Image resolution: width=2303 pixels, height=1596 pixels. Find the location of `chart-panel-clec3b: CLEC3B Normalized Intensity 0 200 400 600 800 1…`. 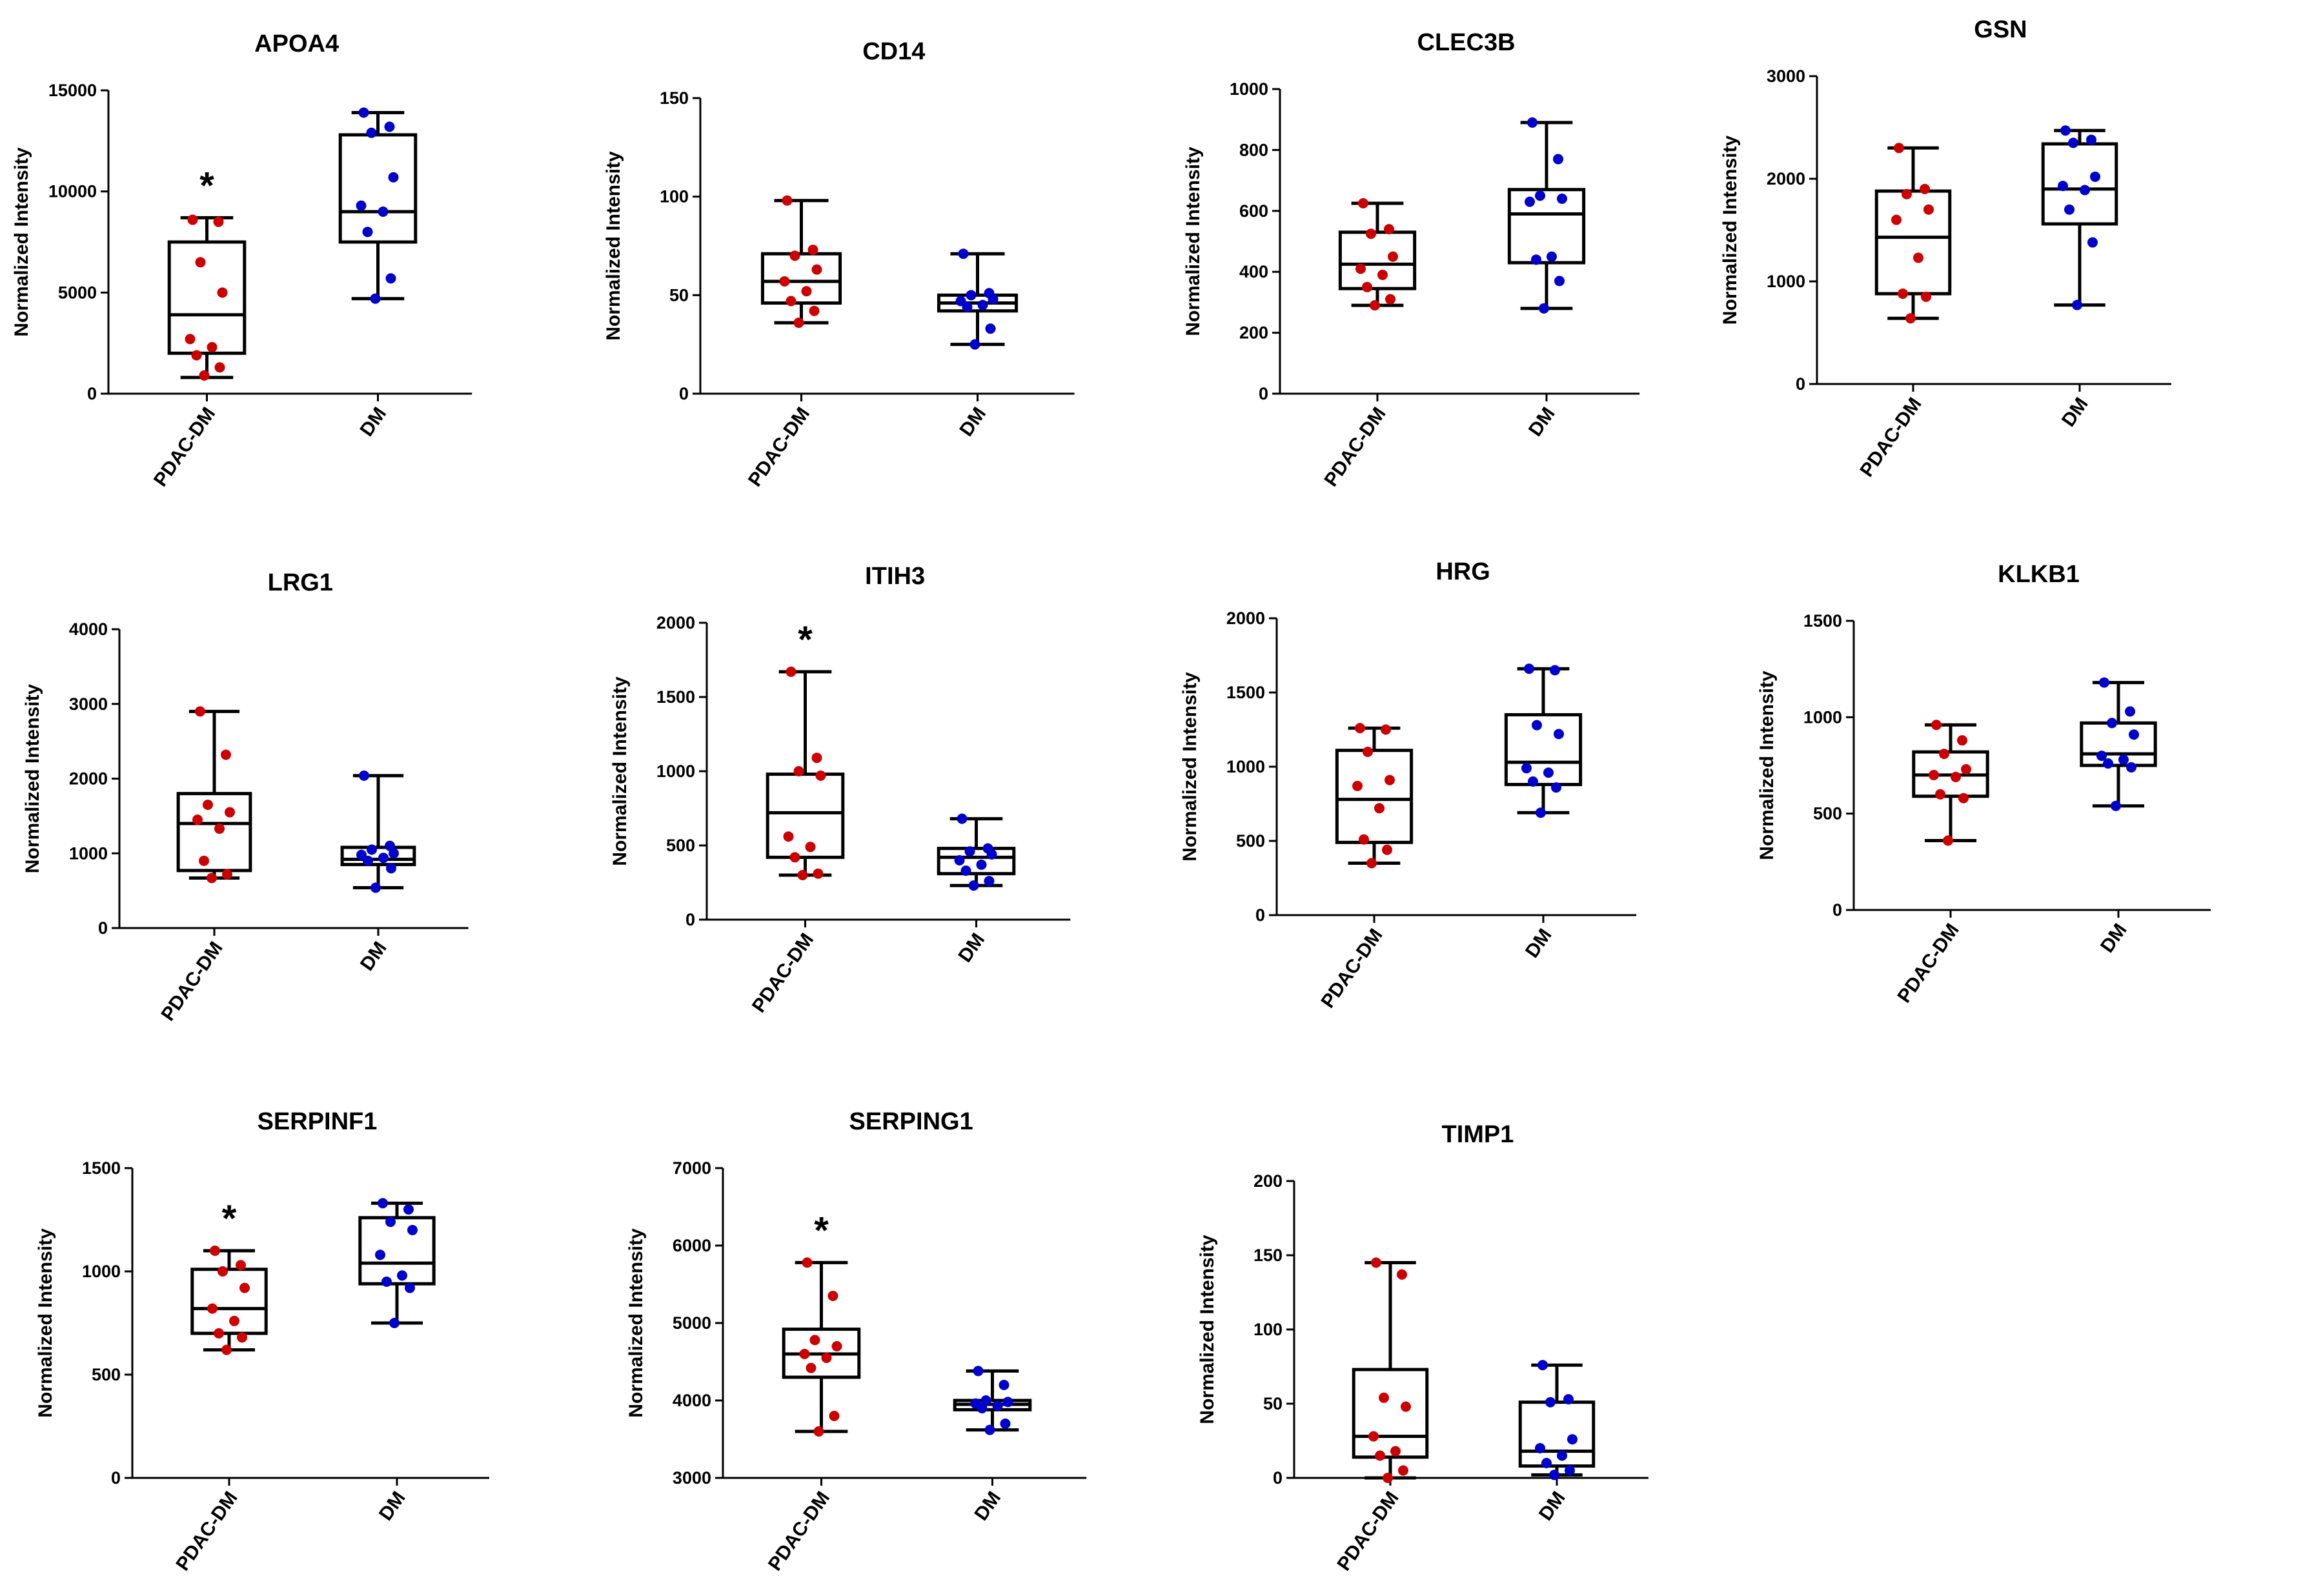

chart-panel-clec3b: CLEC3B Normalized Intensity 0 200 400 600 800 1… is located at coordinates (1411, 259).